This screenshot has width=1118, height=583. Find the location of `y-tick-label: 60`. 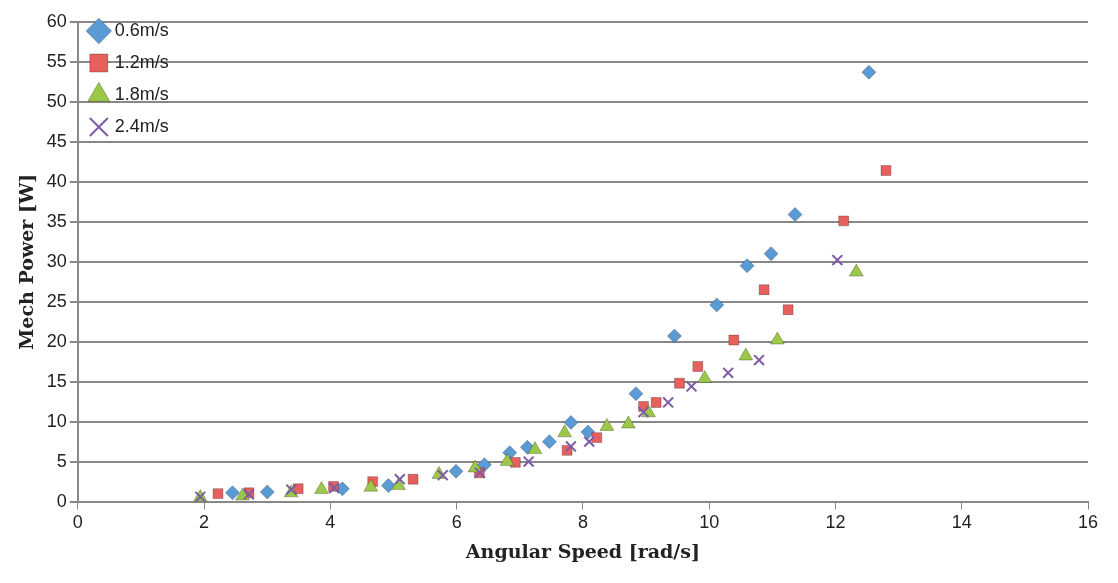

y-tick-label: 60 is located at coordinates (56, 20).